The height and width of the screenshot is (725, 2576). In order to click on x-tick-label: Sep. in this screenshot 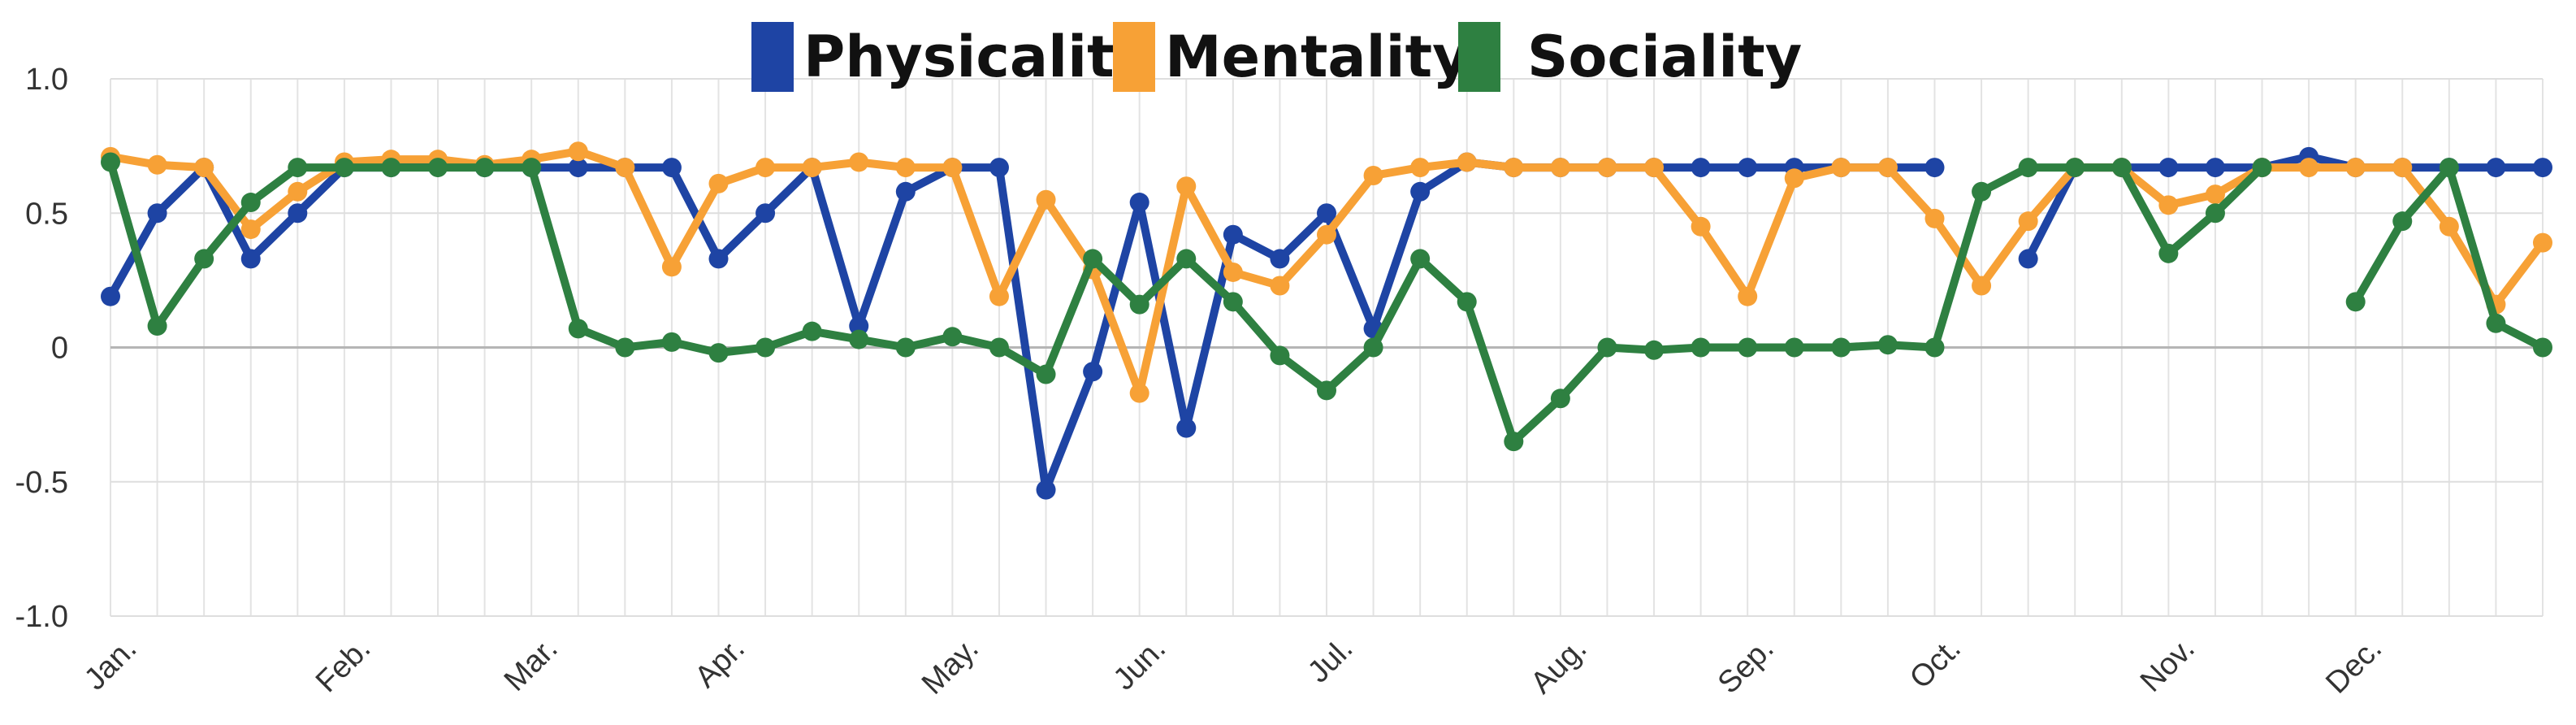, I will do `click(1746, 666)`.